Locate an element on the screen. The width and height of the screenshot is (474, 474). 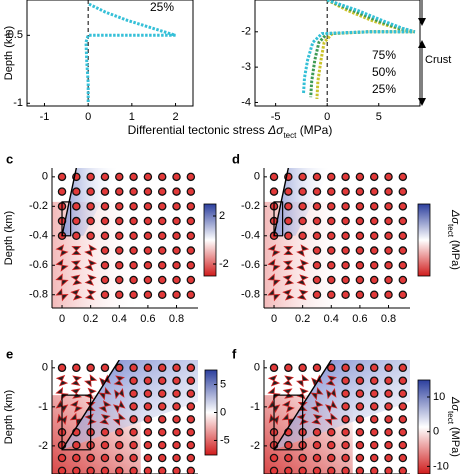
colorbar-tick-label: 5 is located at coordinates (223, 384).